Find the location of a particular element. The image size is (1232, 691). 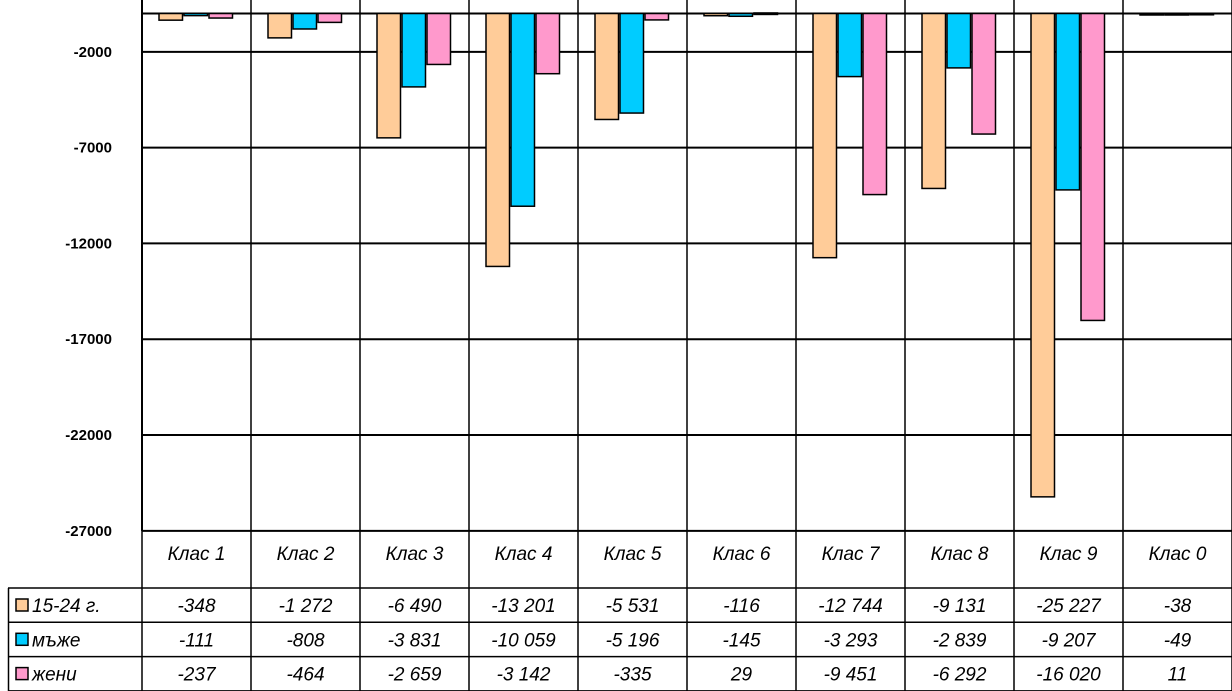

table-cell-value: -9 451 is located at coordinates (851, 675).